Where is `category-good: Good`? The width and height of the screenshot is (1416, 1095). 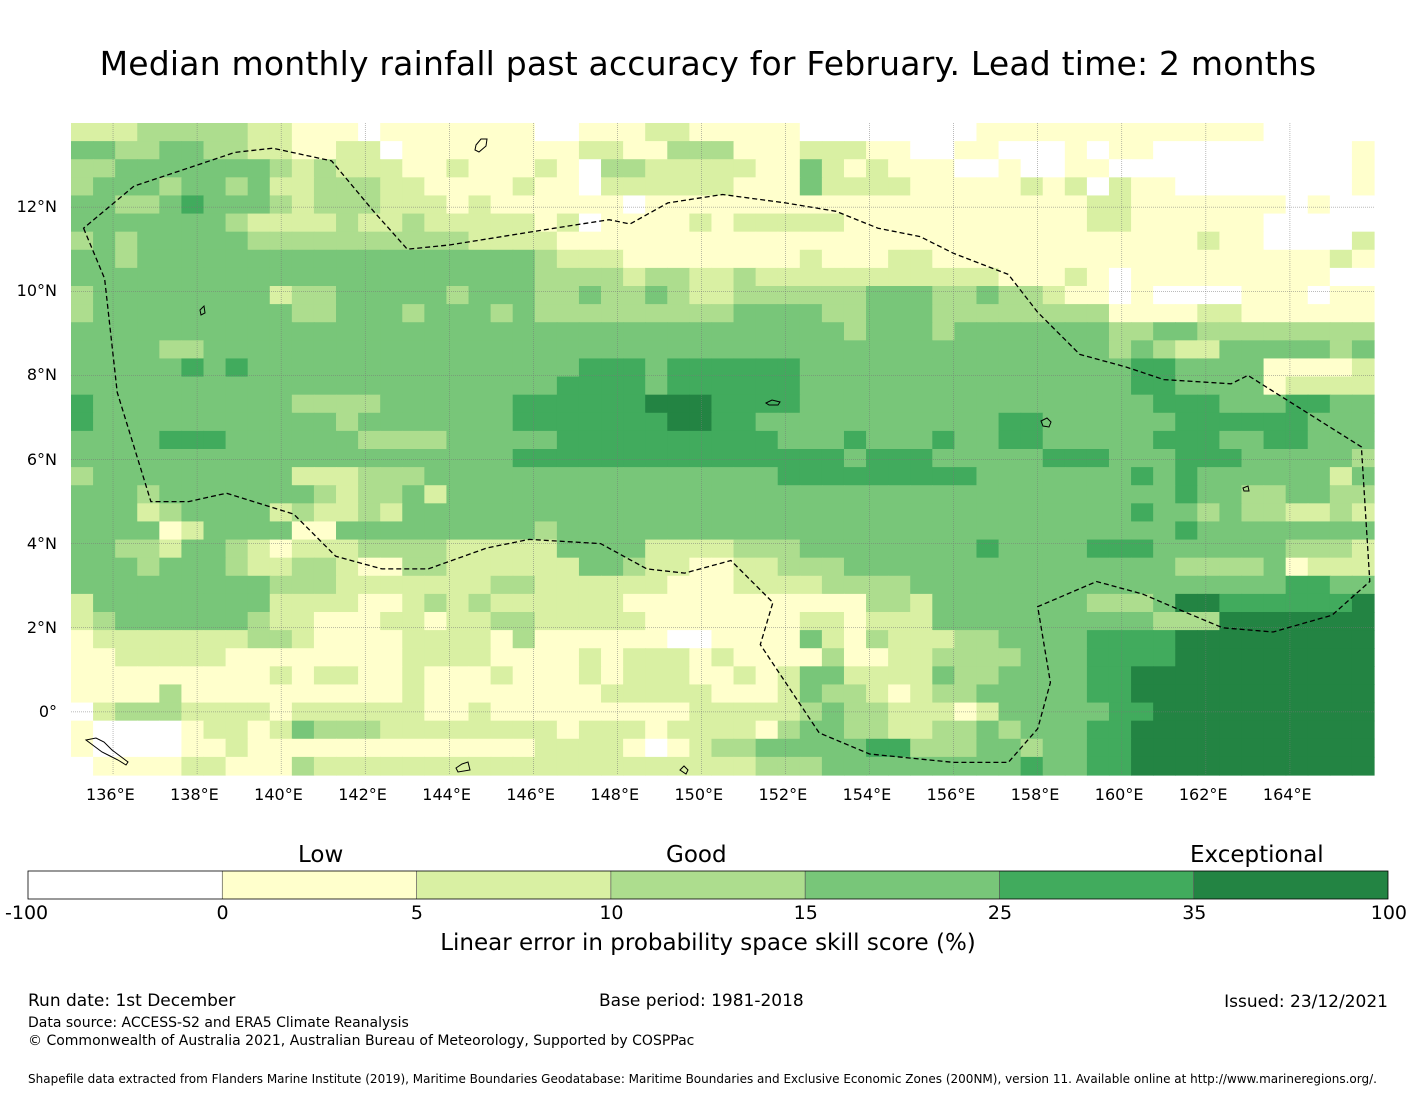 category-good: Good is located at coordinates (696, 855).